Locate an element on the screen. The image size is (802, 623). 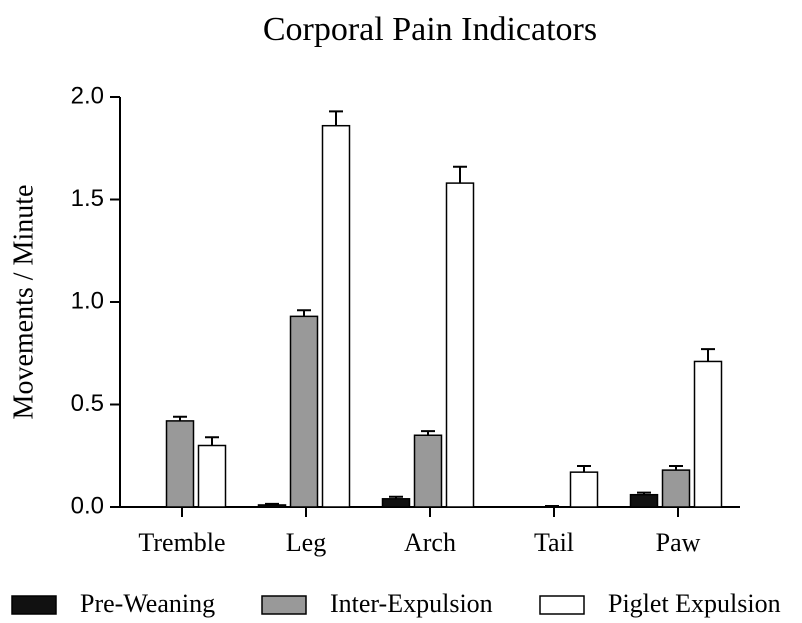
legend-label: Pre-Weaning is located at coordinates (147, 603).